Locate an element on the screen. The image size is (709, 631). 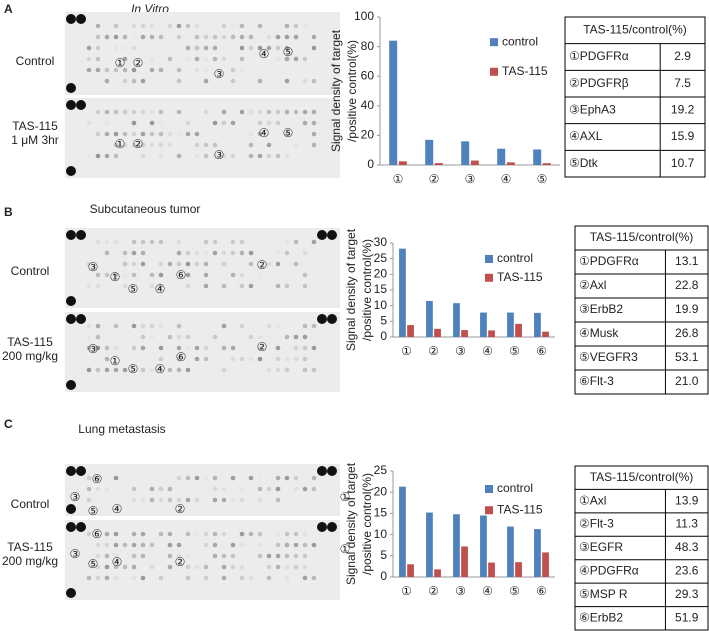
y-axis-title-line: Signal density of target is located at coordinates (336, 90).